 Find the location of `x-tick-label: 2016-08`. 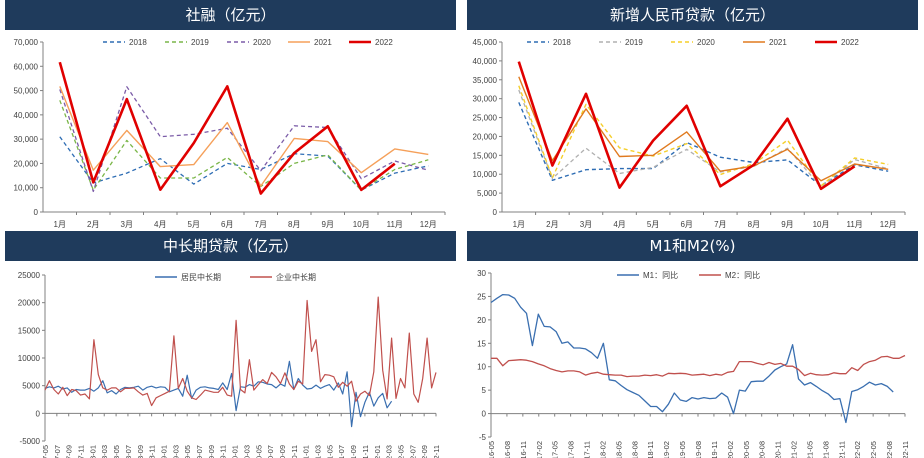

x-tick-label: 2016-08 is located at coordinates (507, 449).